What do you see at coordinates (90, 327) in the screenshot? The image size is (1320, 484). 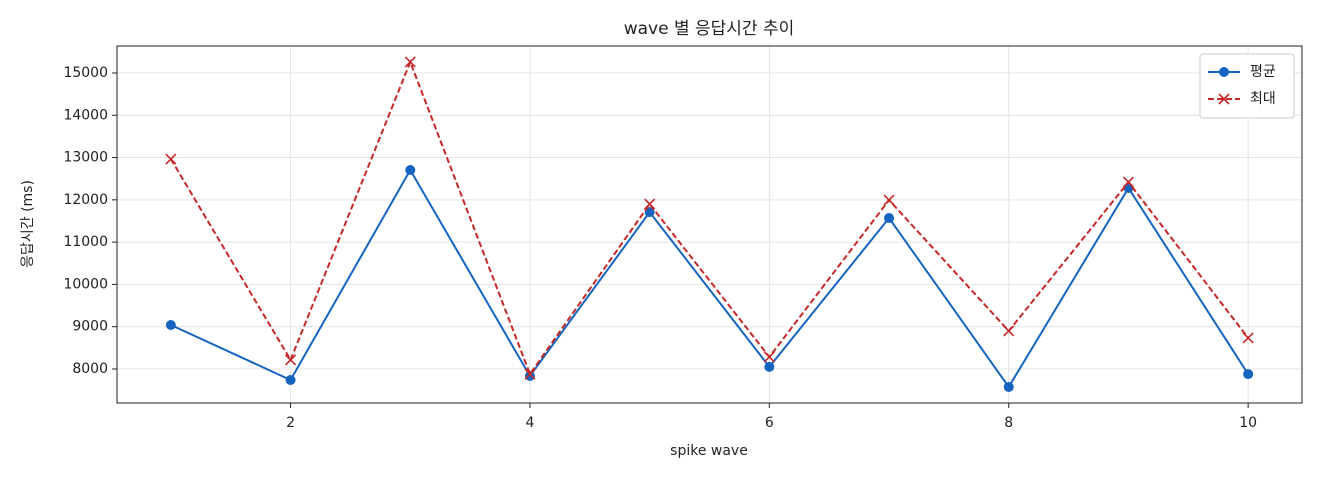 I see `y-tick-label: 9000` at bounding box center [90, 327].